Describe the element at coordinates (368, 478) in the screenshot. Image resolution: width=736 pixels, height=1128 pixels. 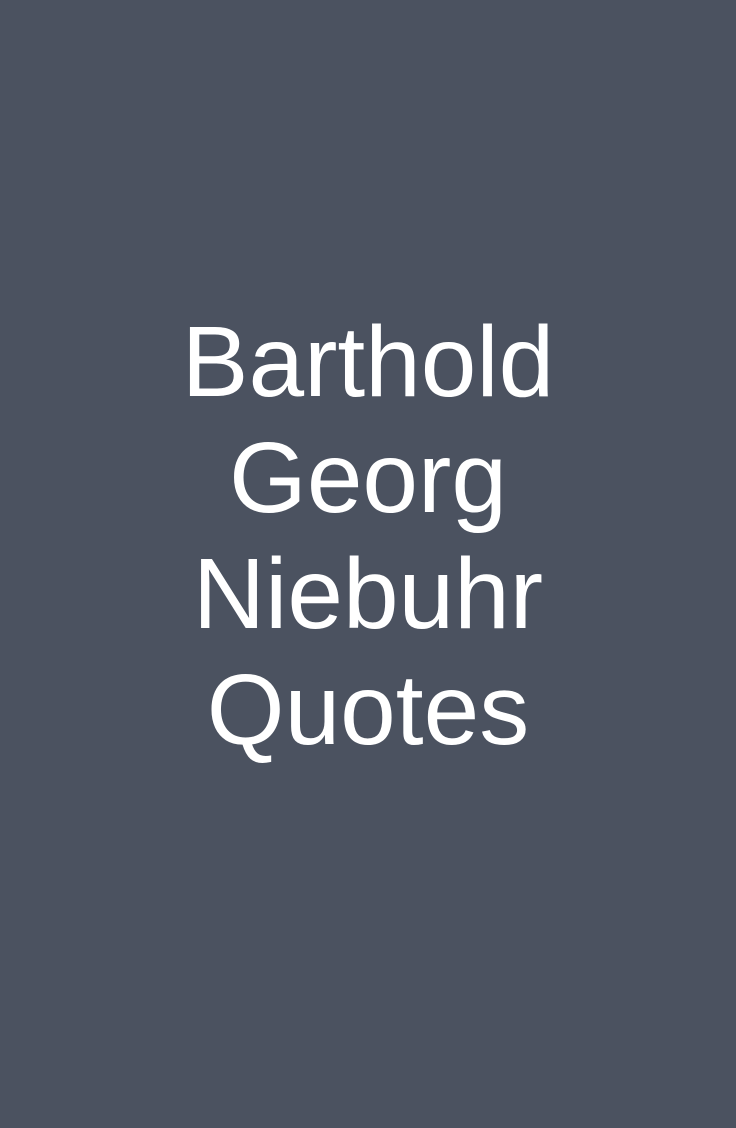
I see `title-line-2: Georg` at that location.